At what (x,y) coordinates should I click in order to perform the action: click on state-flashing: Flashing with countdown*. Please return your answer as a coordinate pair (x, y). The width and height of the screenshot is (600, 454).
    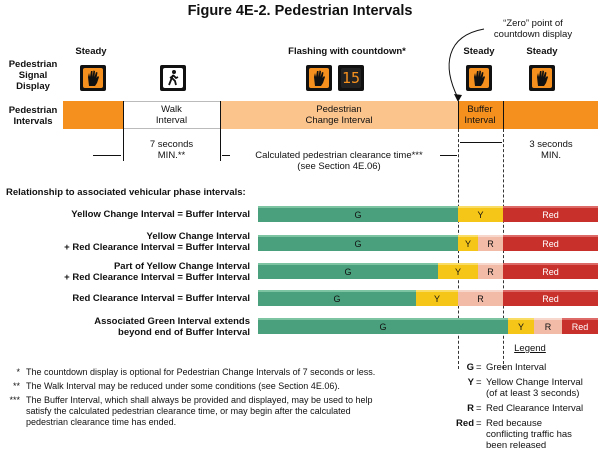
    Looking at the image, I should click on (347, 51).